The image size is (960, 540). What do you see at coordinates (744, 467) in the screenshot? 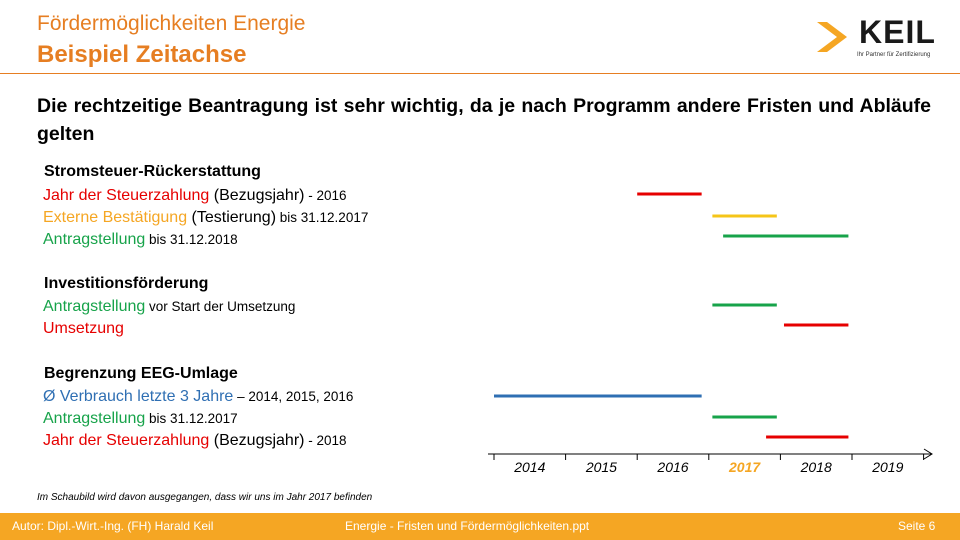
I see `timeline-year-label-2017: 2017` at bounding box center [744, 467].